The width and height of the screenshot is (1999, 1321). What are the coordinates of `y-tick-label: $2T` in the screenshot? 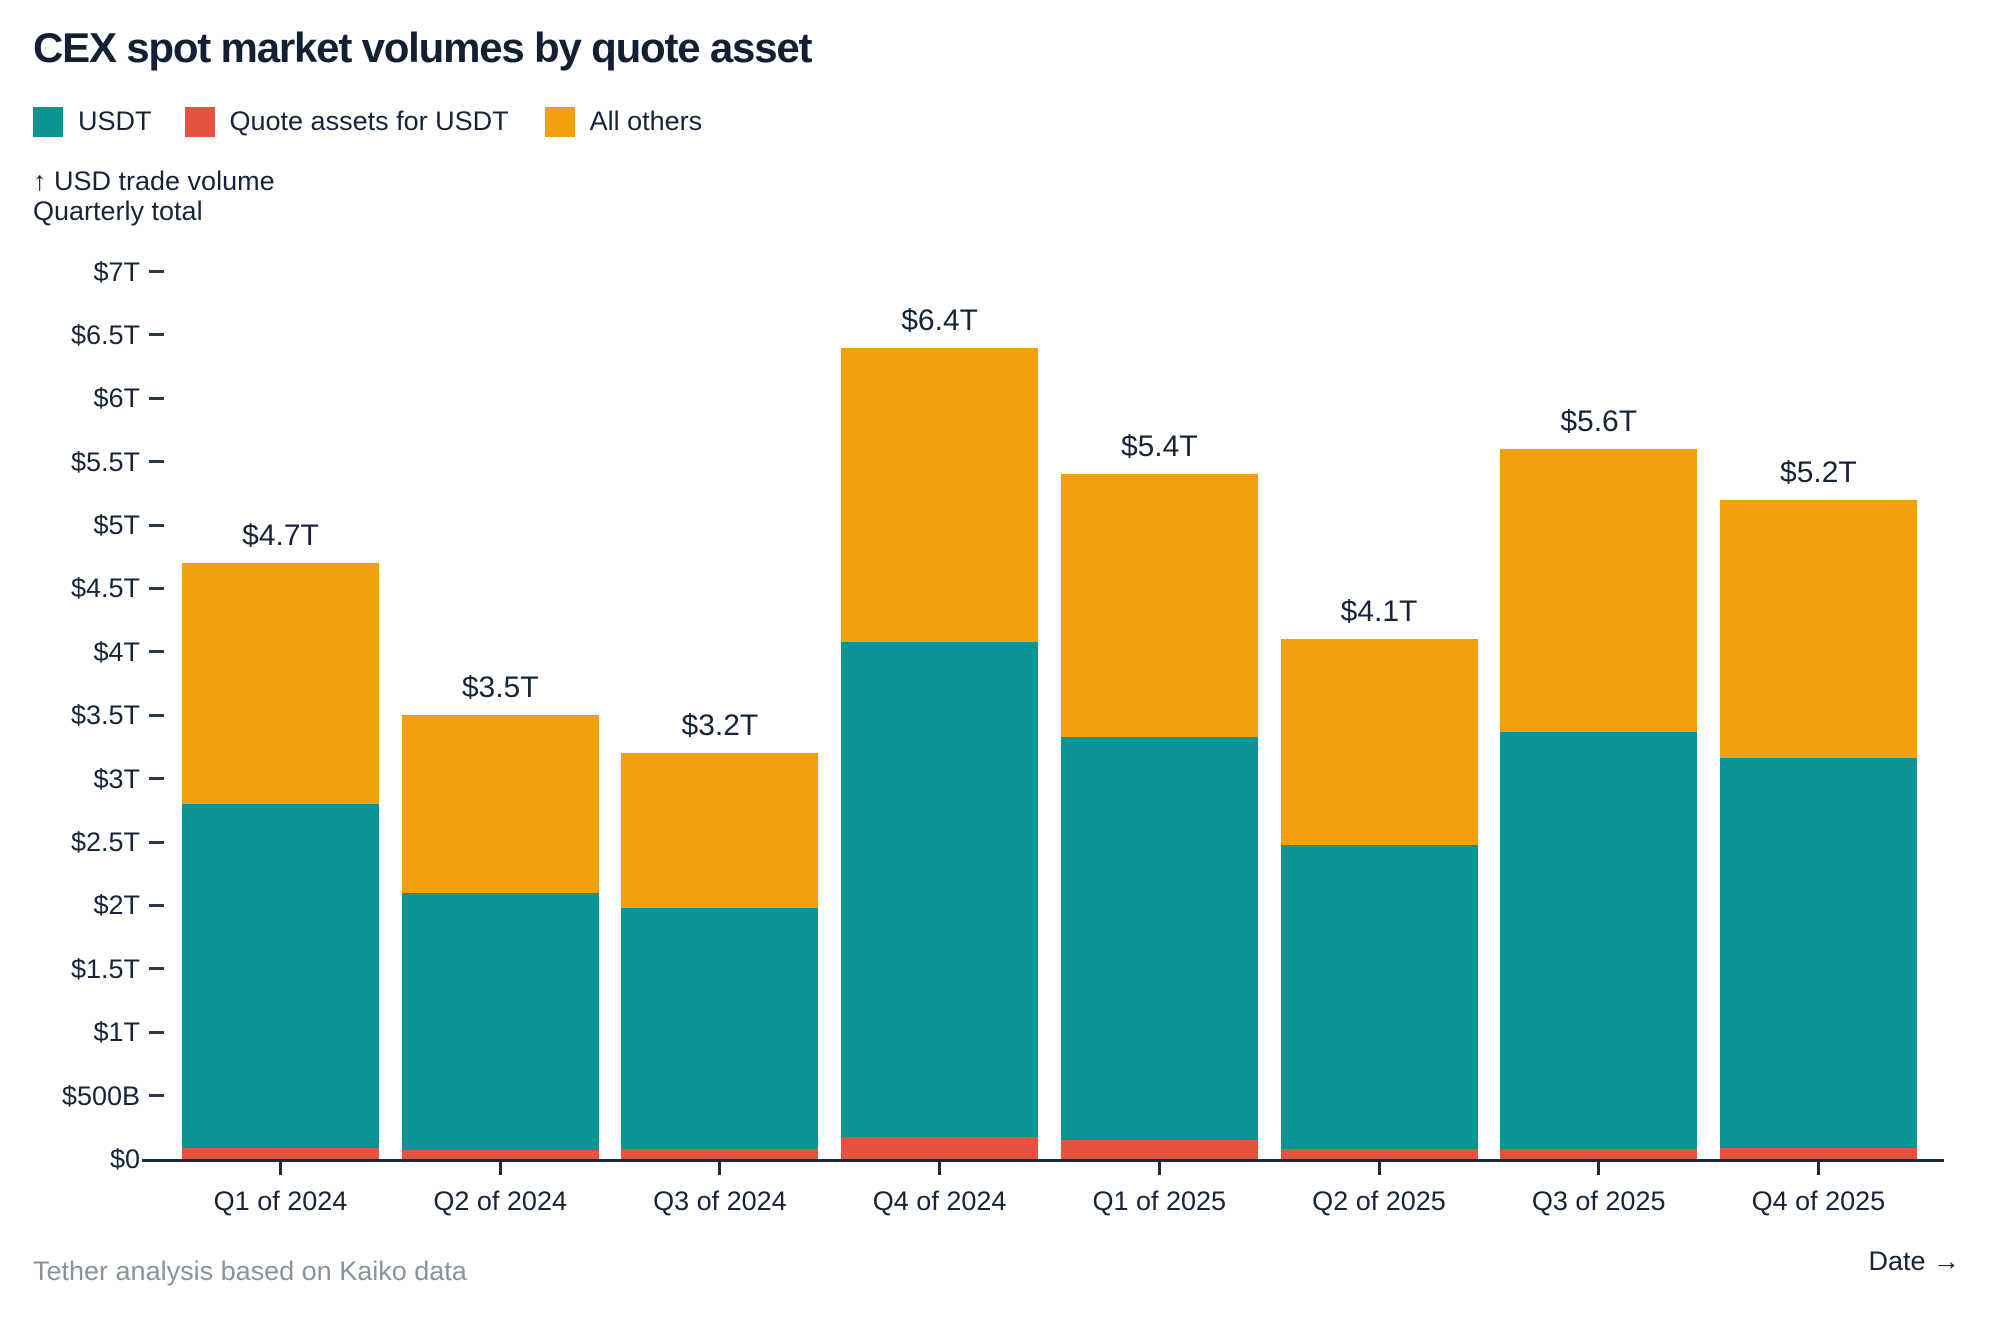 It's located at (116, 905).